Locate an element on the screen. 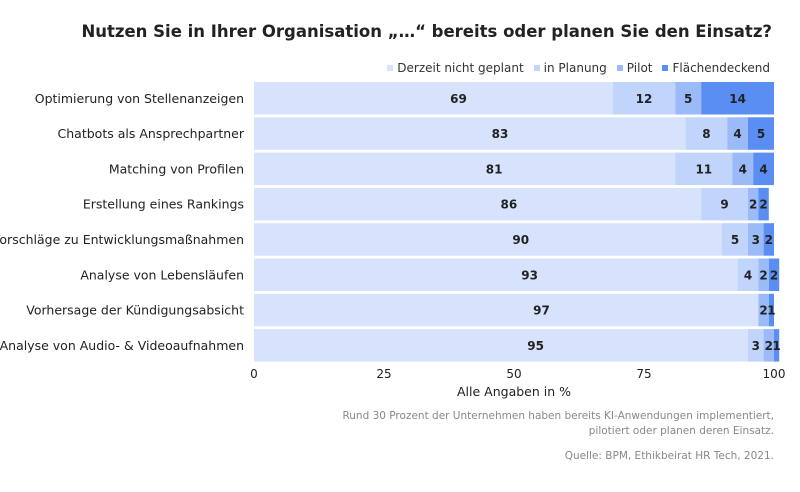  category-label: Matching von Profilen is located at coordinates (176, 168).